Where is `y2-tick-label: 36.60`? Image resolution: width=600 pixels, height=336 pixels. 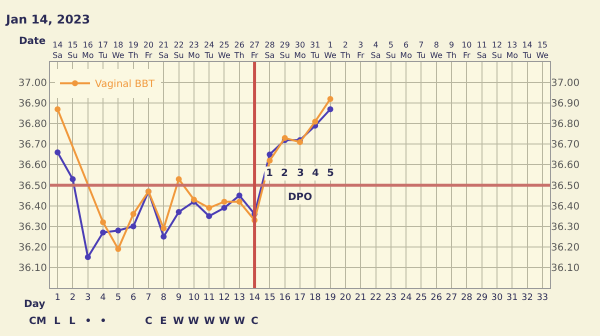
y2-tick-label: 36.60 is located at coordinates (565, 166).